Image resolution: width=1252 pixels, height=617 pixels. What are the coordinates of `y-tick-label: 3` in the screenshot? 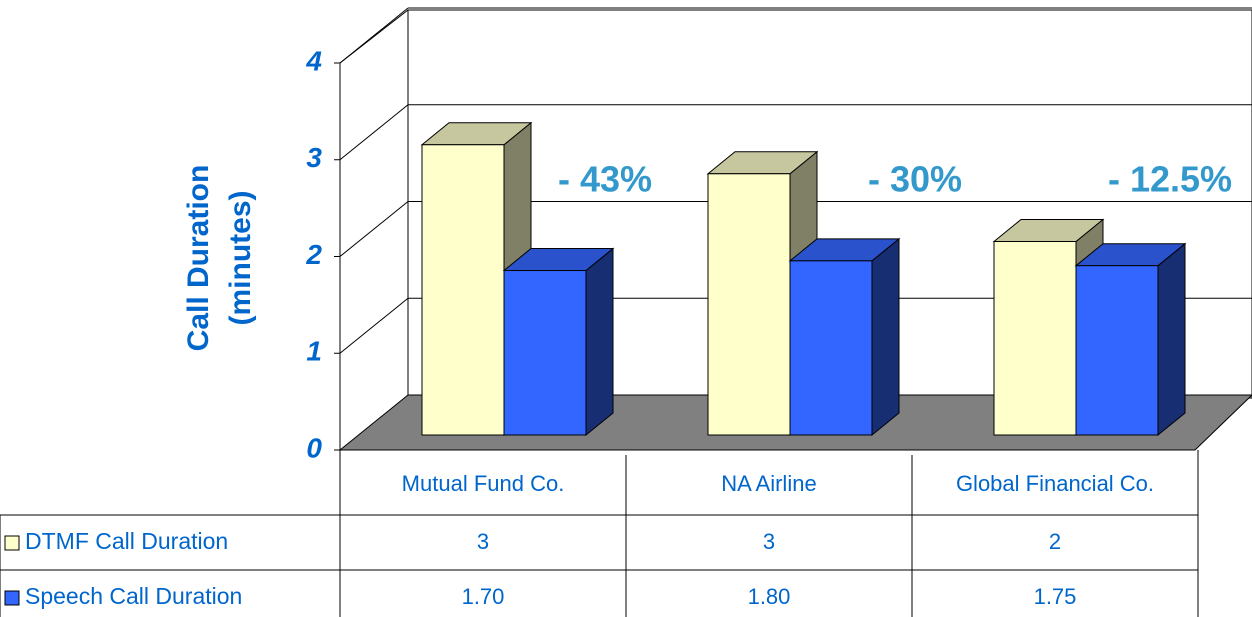 It's located at (314, 157).